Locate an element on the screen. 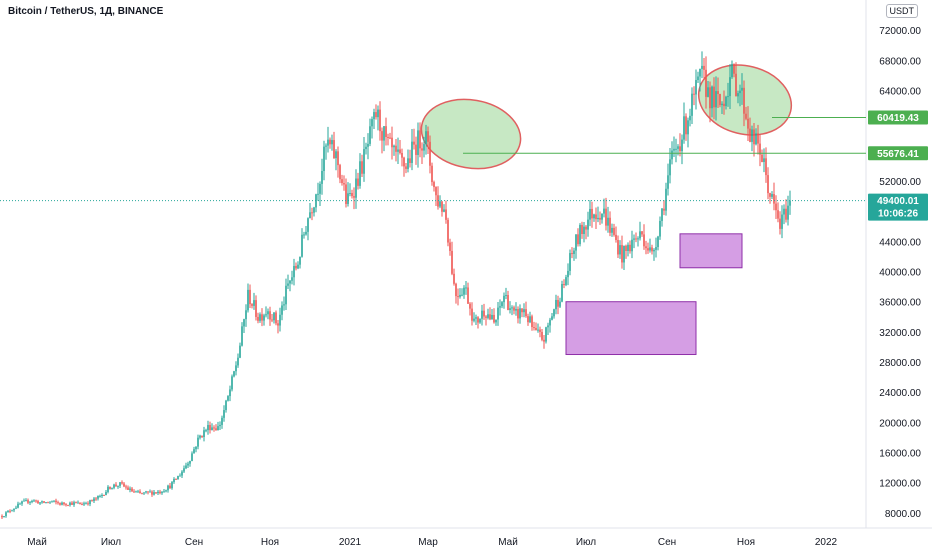 The image size is (932, 550). x-tick-label: Июл is located at coordinates (586, 542).